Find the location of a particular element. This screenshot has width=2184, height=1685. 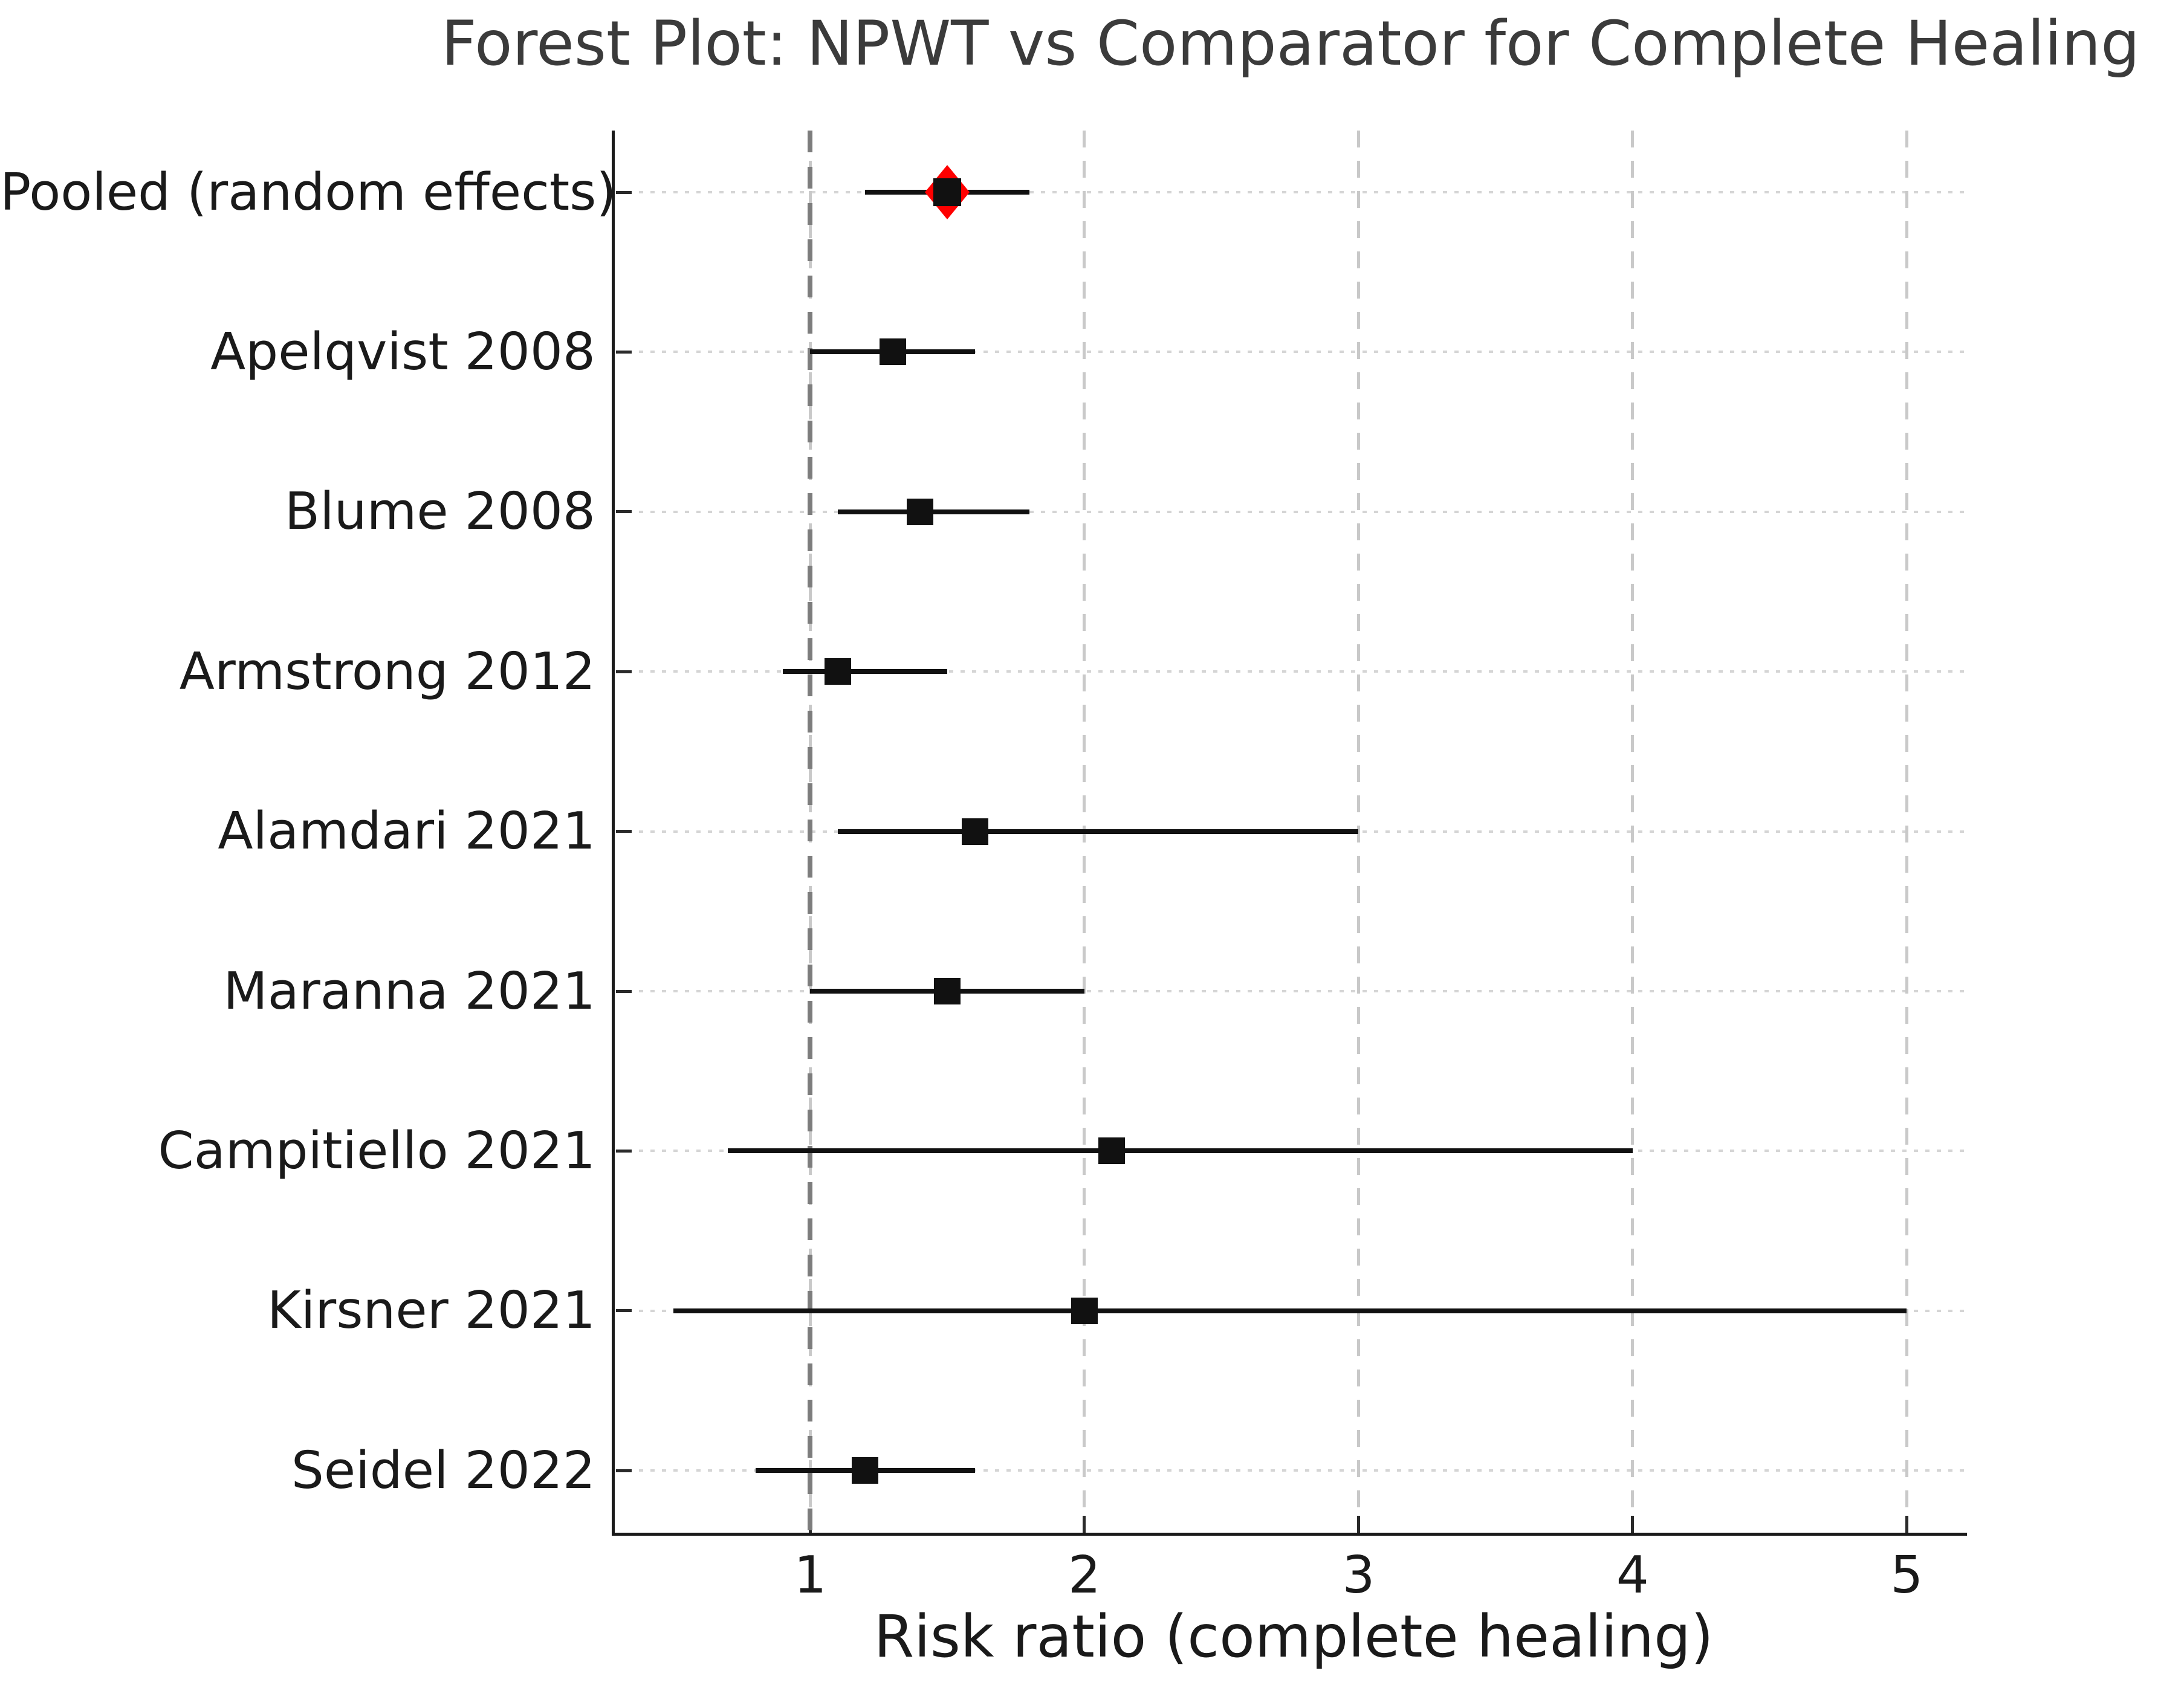

x-tick-label: 2 is located at coordinates (1084, 1575).